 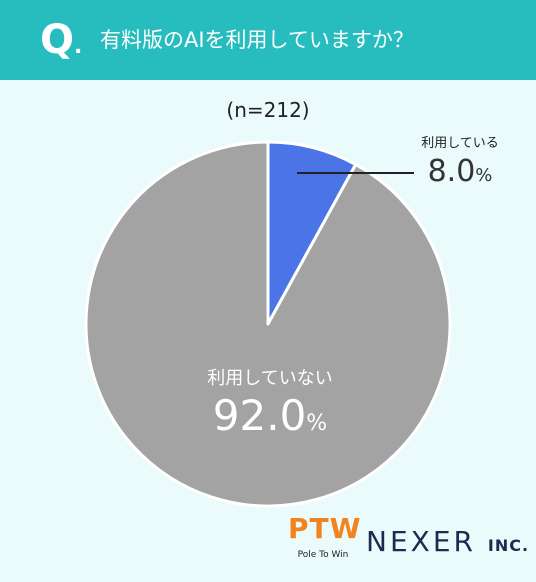 What do you see at coordinates (270, 378) in the screenshot?
I see `slice-label-not-used: 利用していない` at bounding box center [270, 378].